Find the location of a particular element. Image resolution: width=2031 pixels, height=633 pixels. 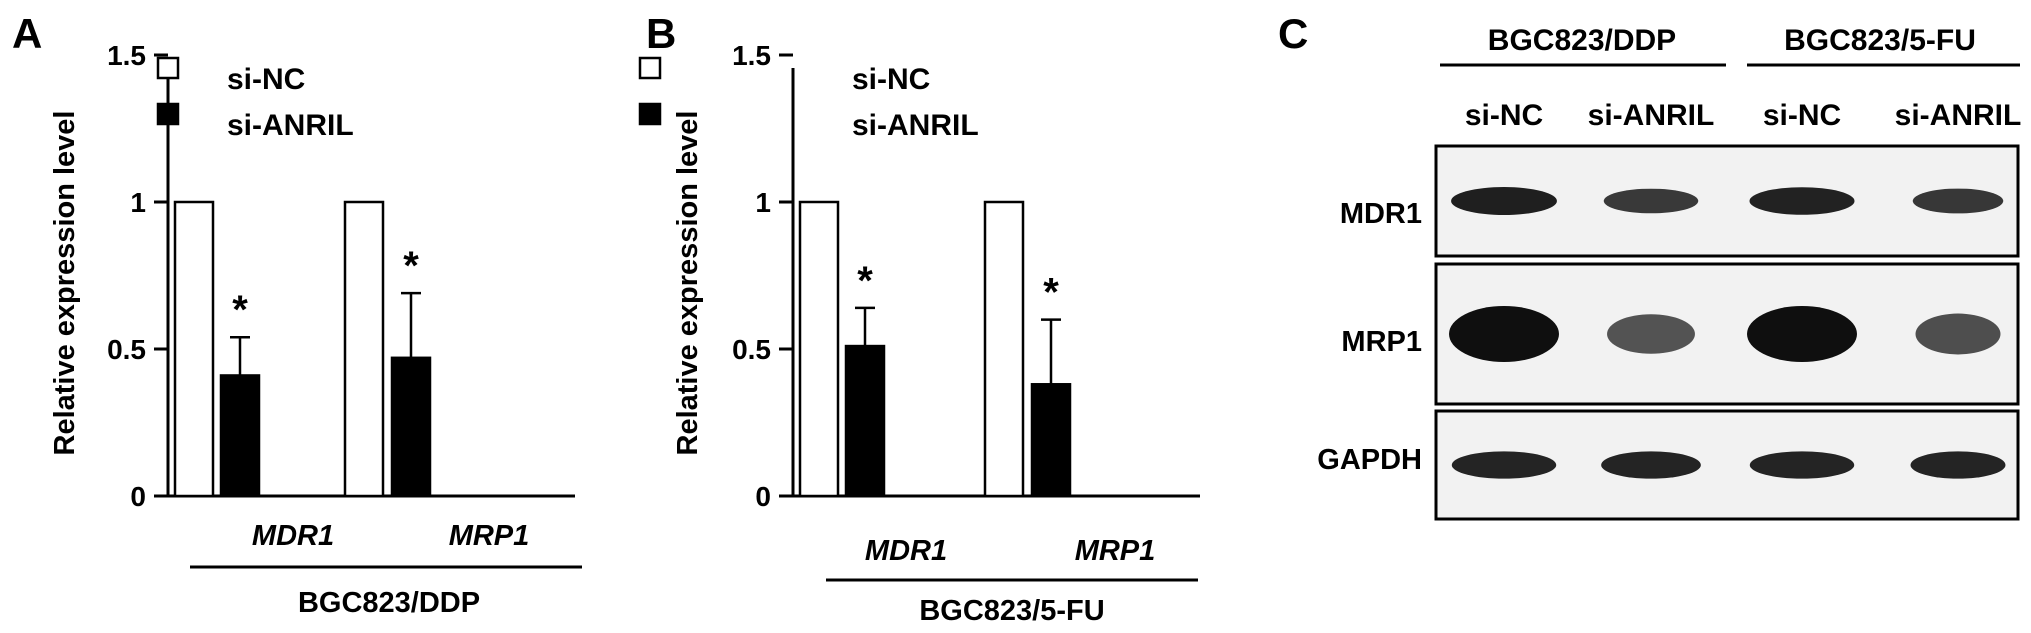

panel-letter-a: A is located at coordinates (27, 33).